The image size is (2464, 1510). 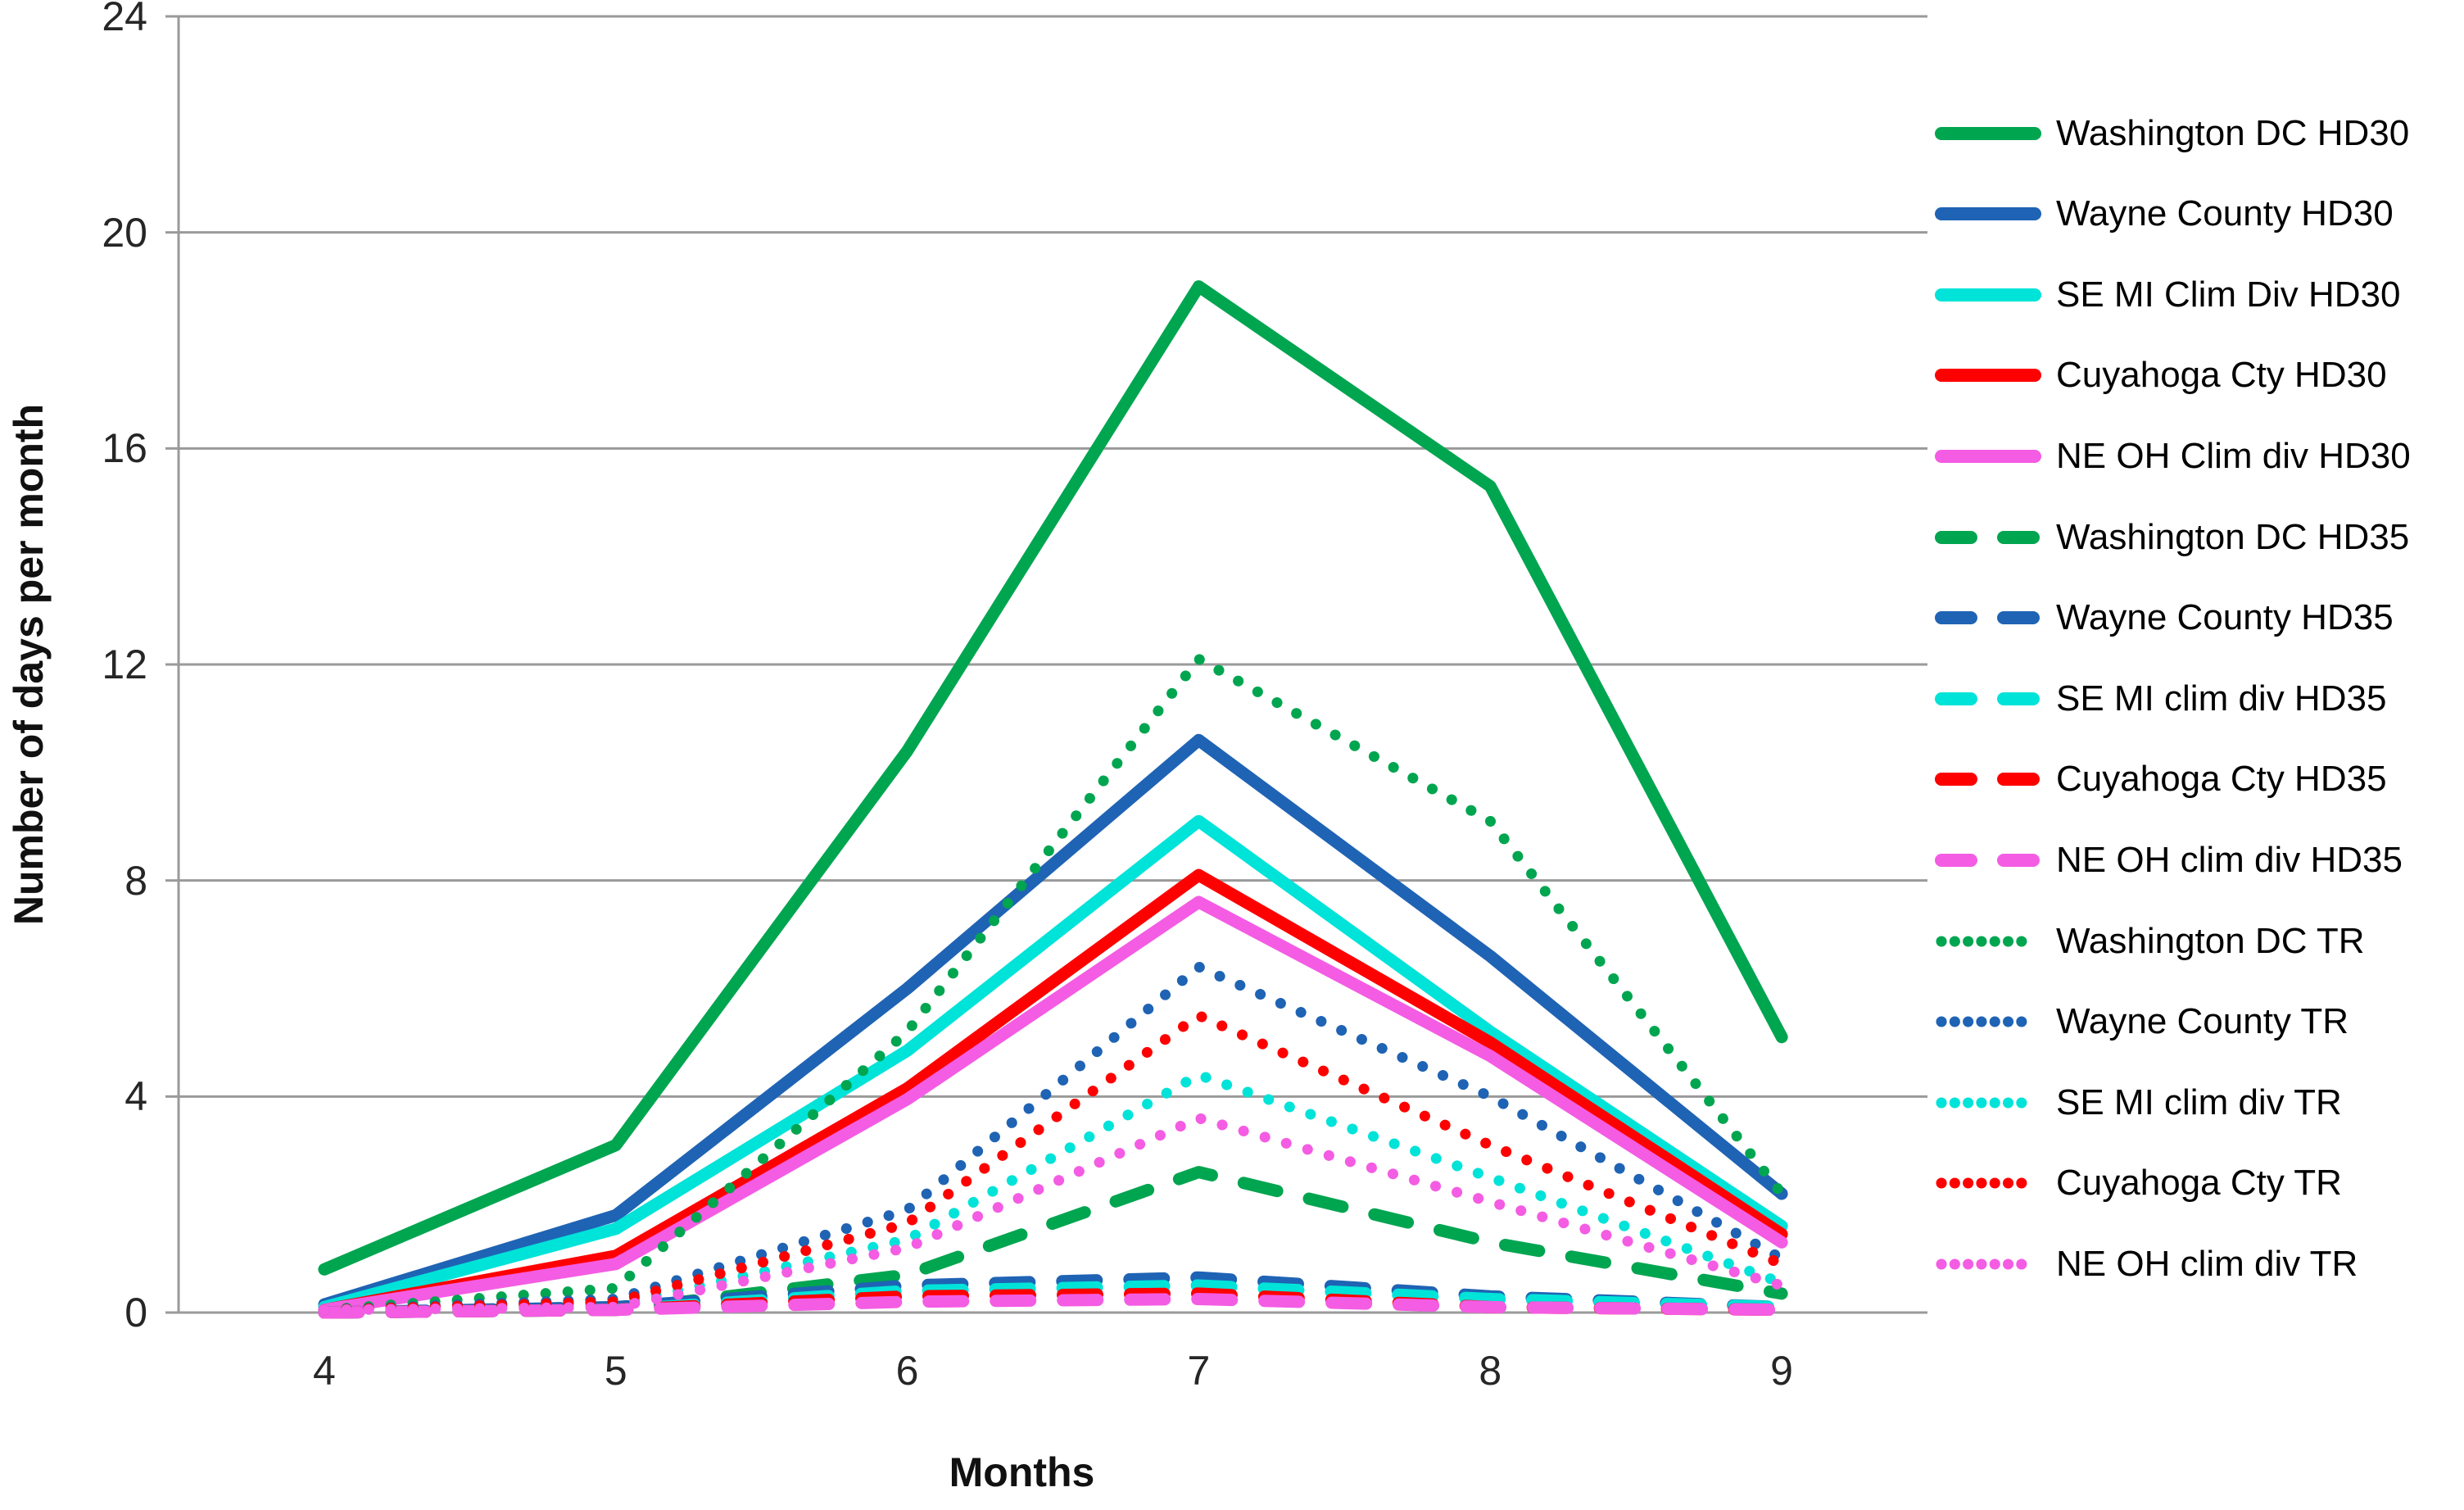 I want to click on legend-label: Washington DC HD35, so click(x=2233, y=536).